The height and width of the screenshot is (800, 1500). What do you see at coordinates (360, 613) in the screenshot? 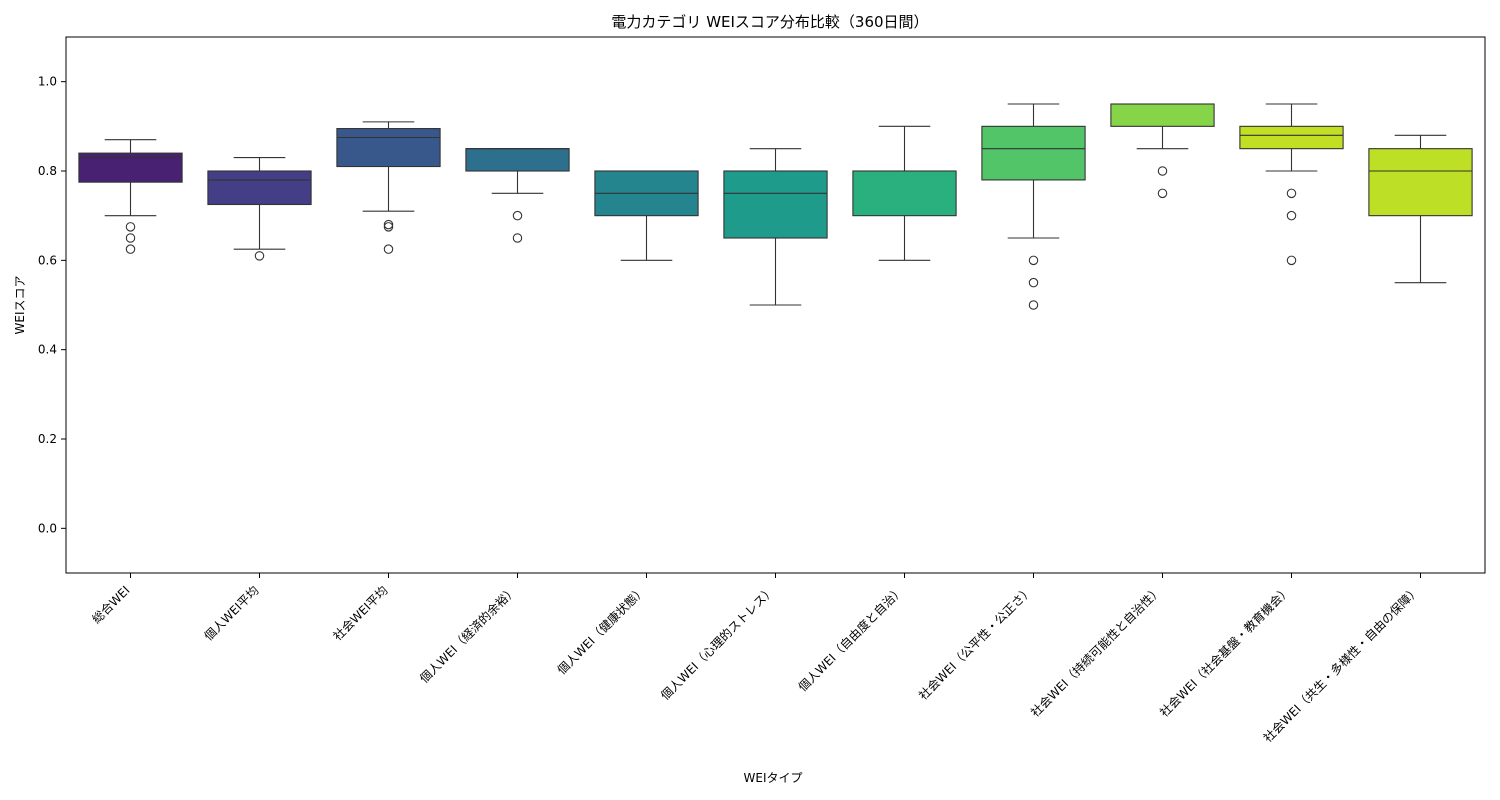
I see `x-tick-label: 社会WEI平均` at bounding box center [360, 613].